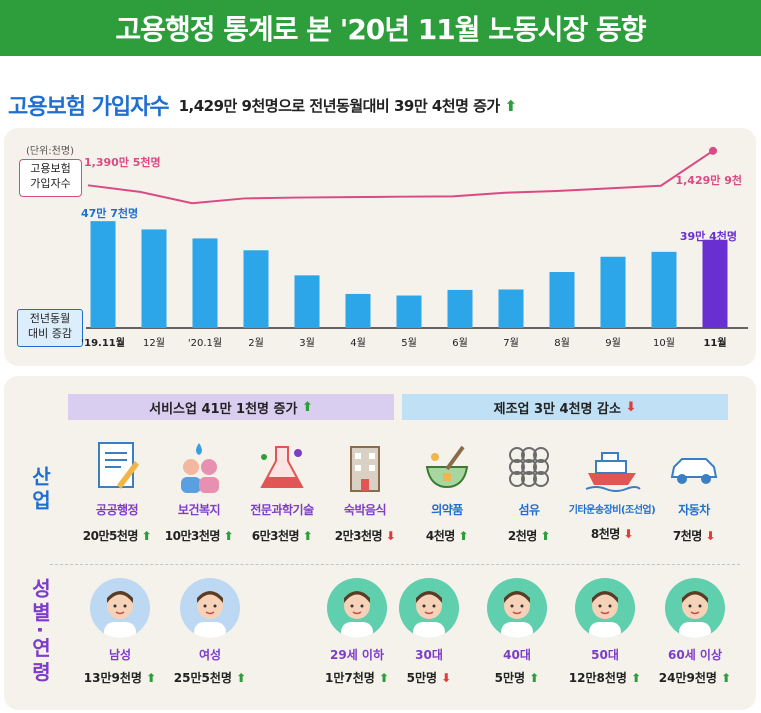  Describe the element at coordinates (339, 105) in the screenshot. I see `section-summary-text: 1,429만 9천명으로 전년동월대비 39만 4천명 증가` at that location.